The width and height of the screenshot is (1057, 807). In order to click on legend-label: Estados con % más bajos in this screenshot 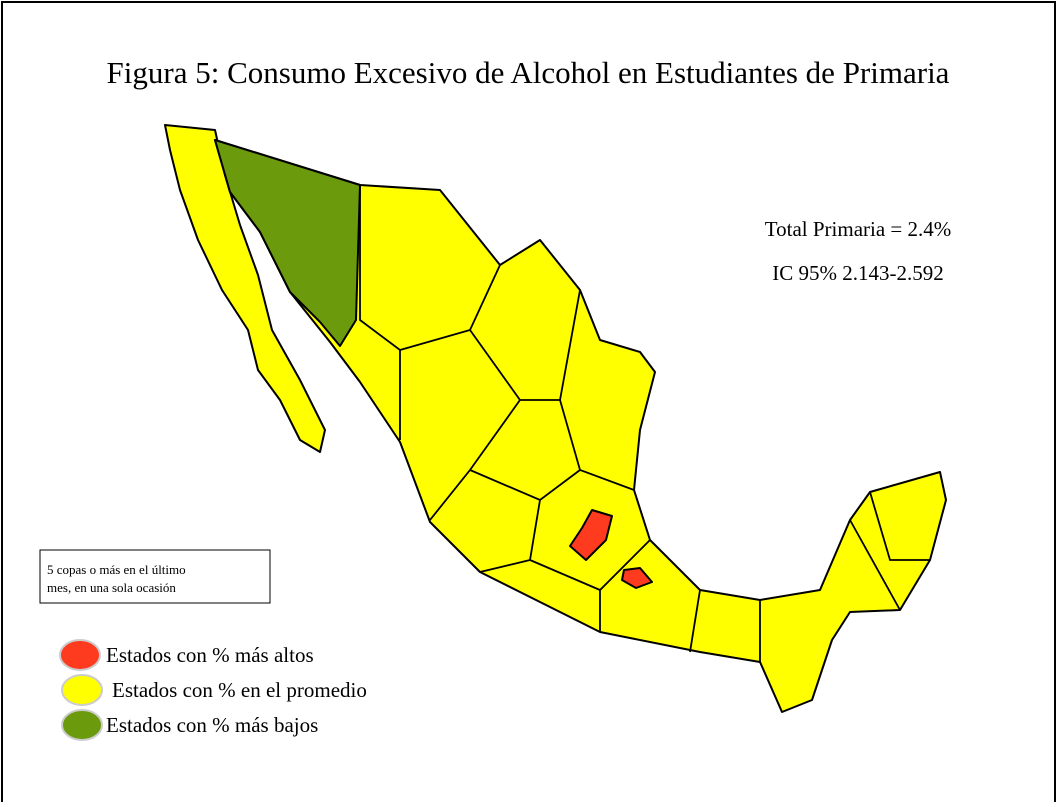, I will do `click(212, 725)`.